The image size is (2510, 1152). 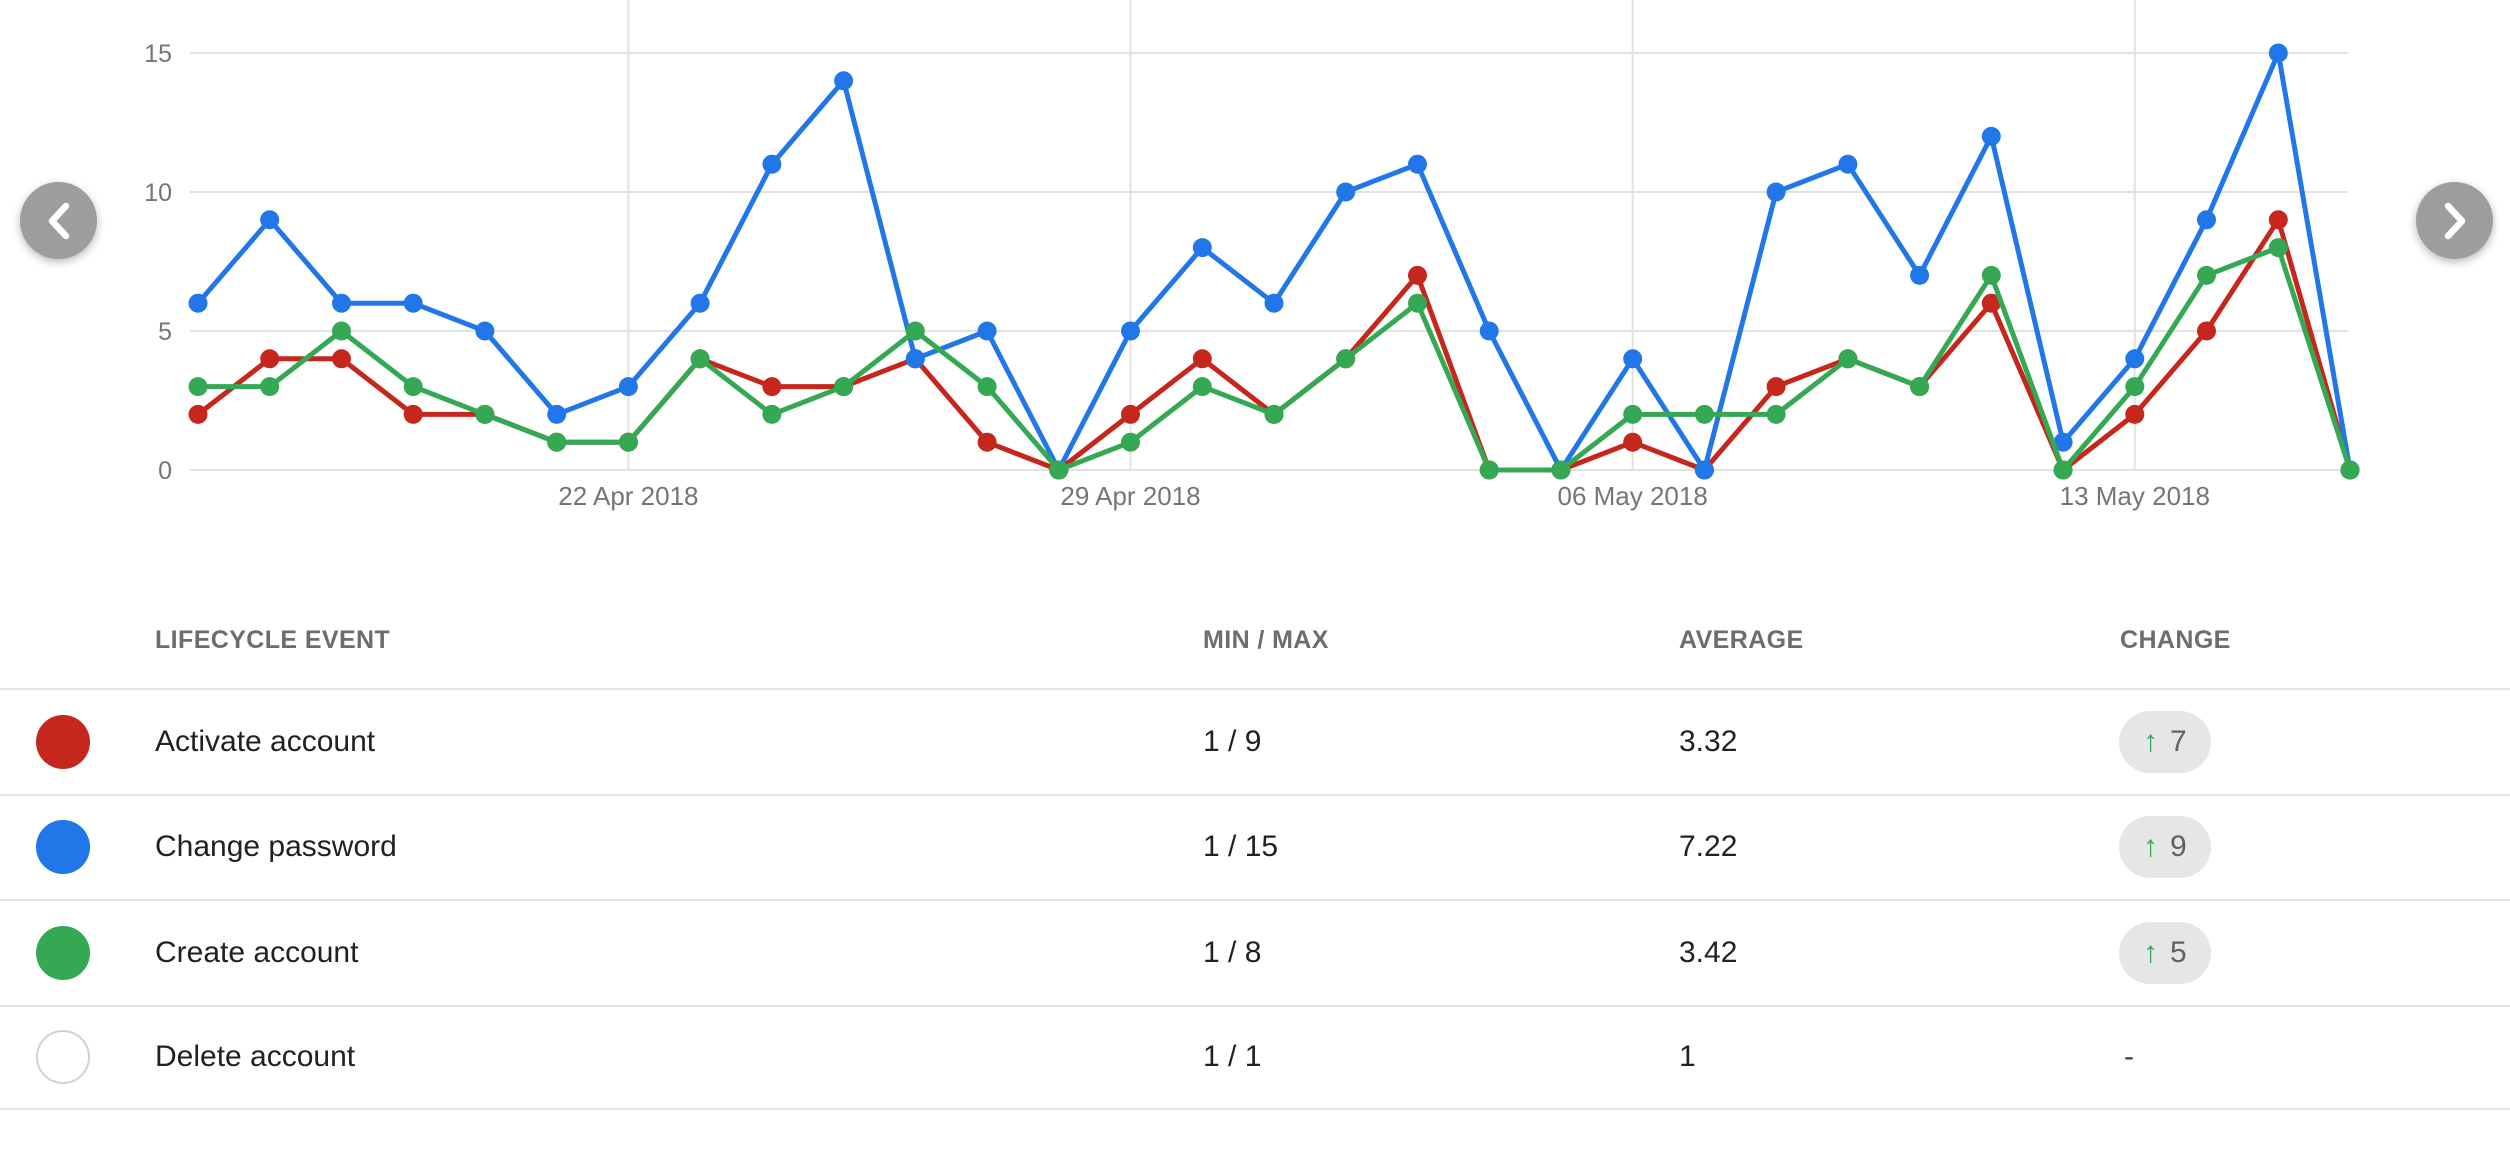 I want to click on table-row: Create account 1 / 8 3.42 ↑ 5, so click(x=1255, y=952).